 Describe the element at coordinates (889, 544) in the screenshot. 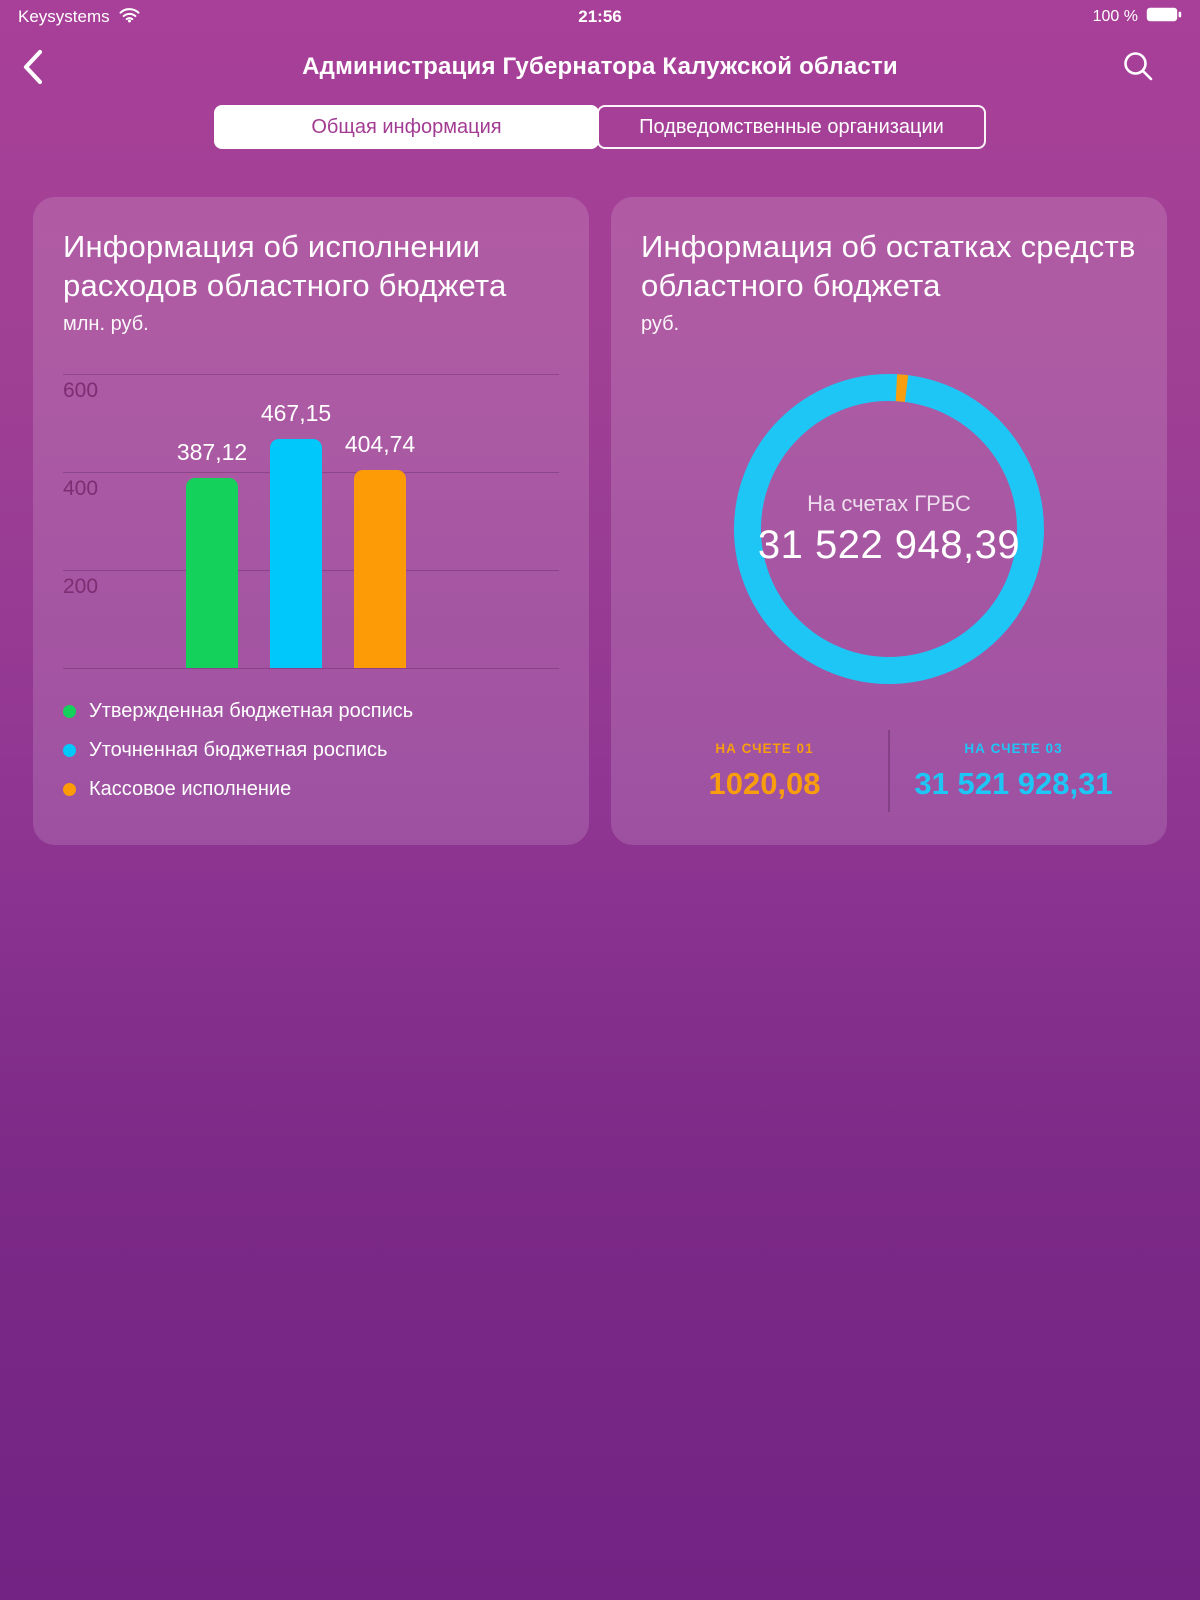

I see `donut-center-value: 31 522 948,39` at that location.